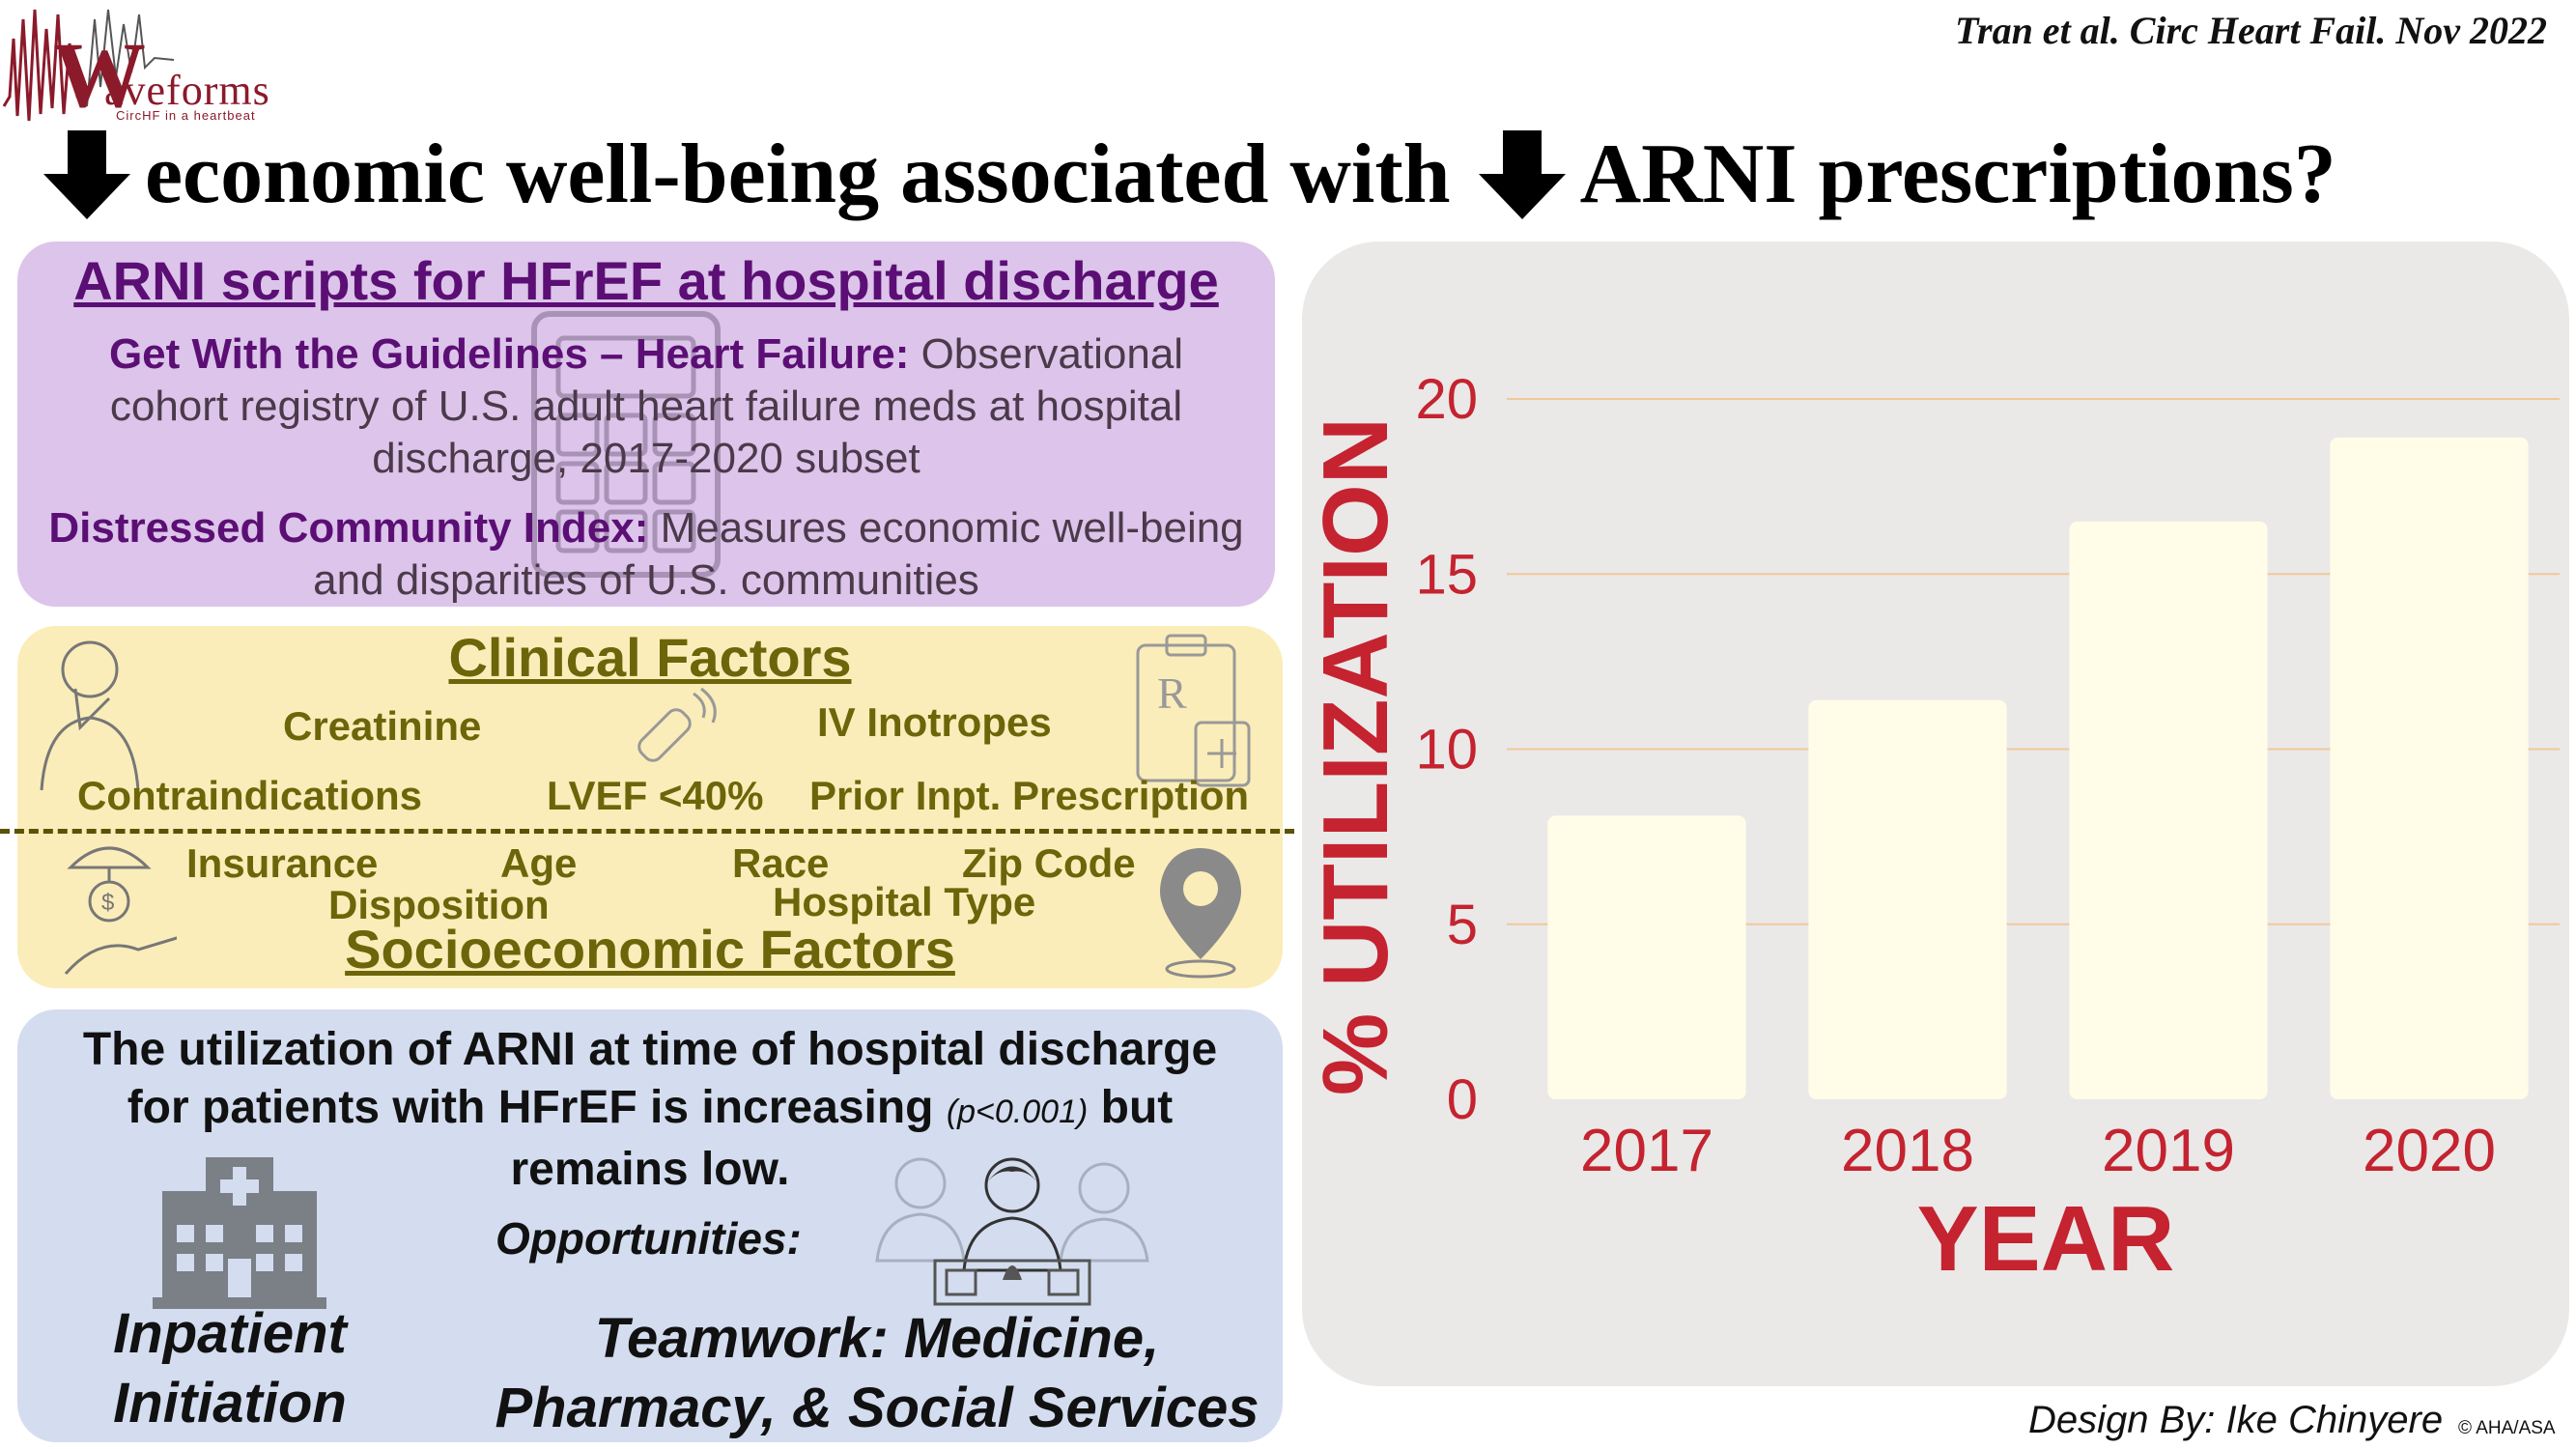 This screenshot has width=2576, height=1449. What do you see at coordinates (2429, 1151) in the screenshot?
I see `x-tick-label: 2020` at bounding box center [2429, 1151].